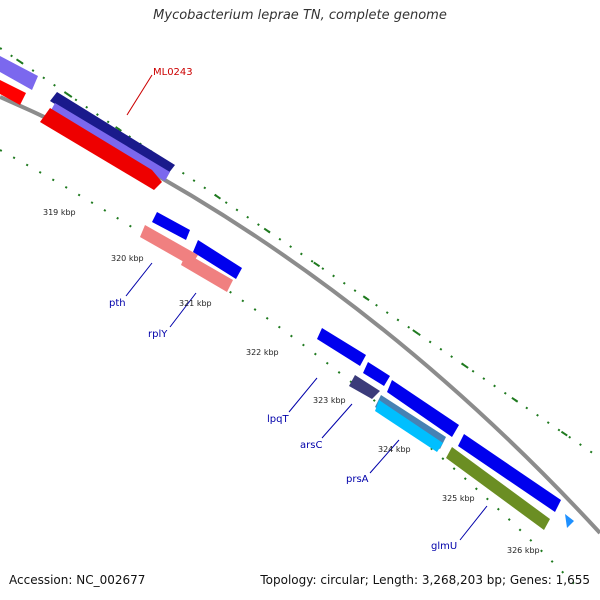 The width and height of the screenshot is (600, 600). I want to click on gene-block-small-cyan, so click(569, 521).